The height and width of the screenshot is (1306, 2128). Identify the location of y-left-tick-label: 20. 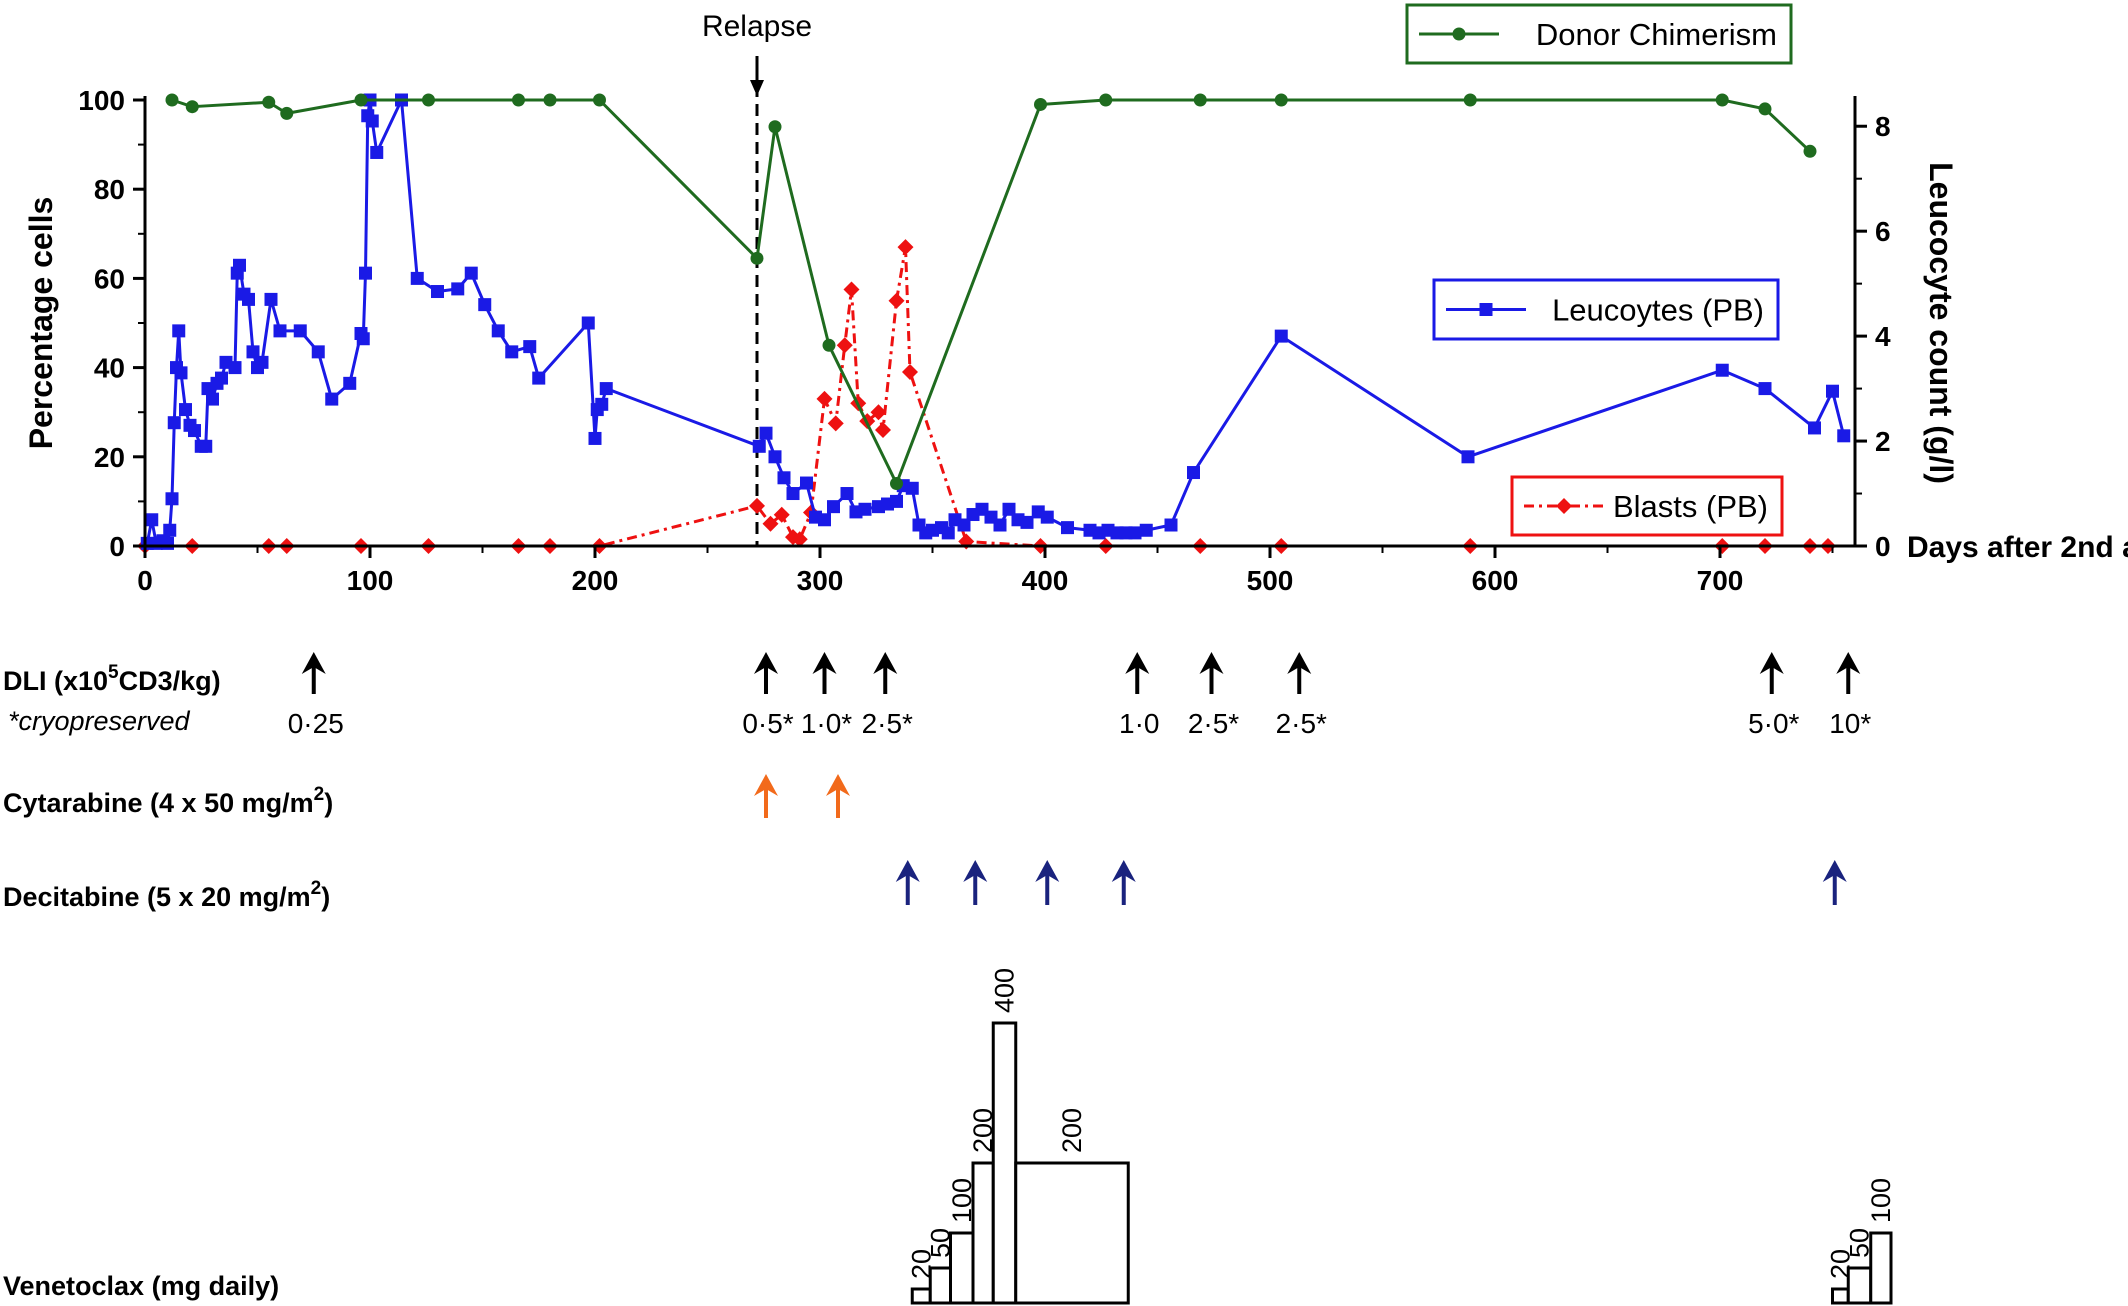
(109, 457).